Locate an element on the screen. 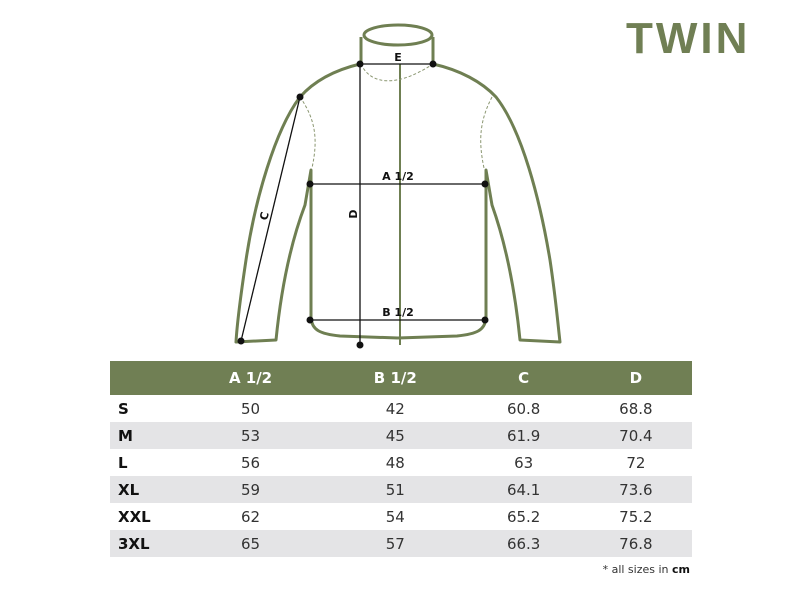 The image size is (800, 600). table-row: L 56 48 63 72 is located at coordinates (401, 462).